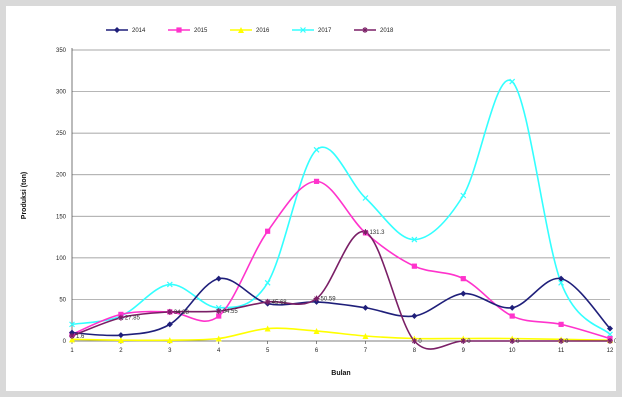  I want to click on data-label: 45.68, so click(280, 303).